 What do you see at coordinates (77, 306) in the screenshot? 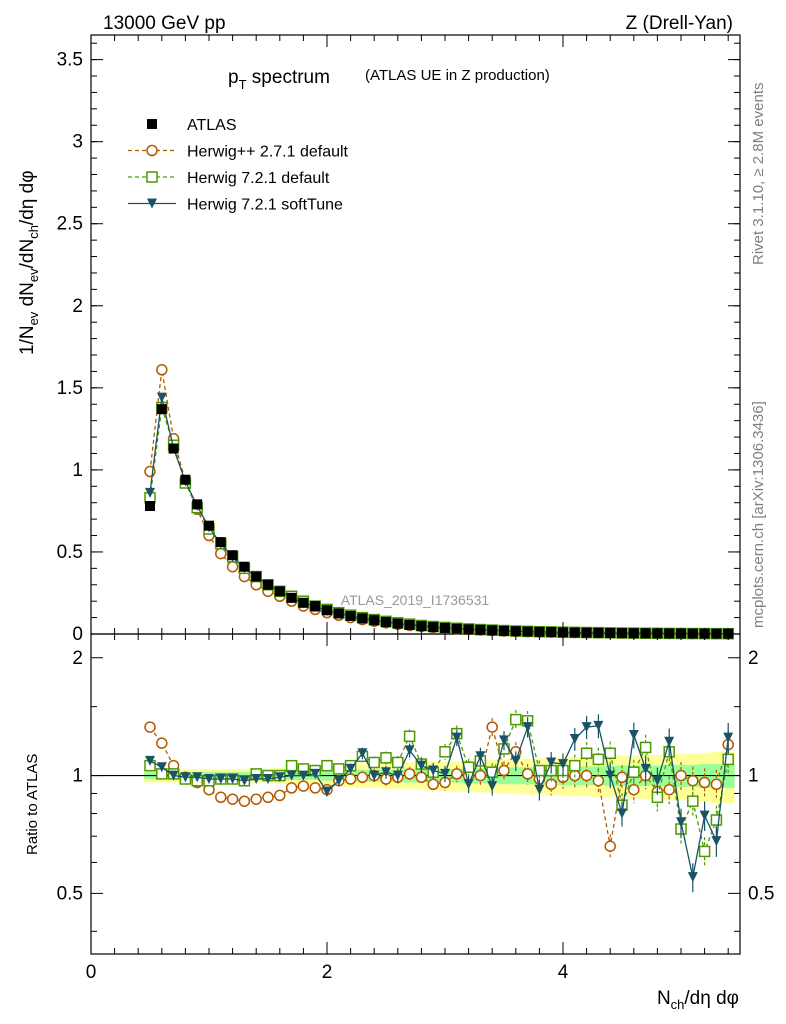
I see `y-tick-label: 2` at bounding box center [77, 306].